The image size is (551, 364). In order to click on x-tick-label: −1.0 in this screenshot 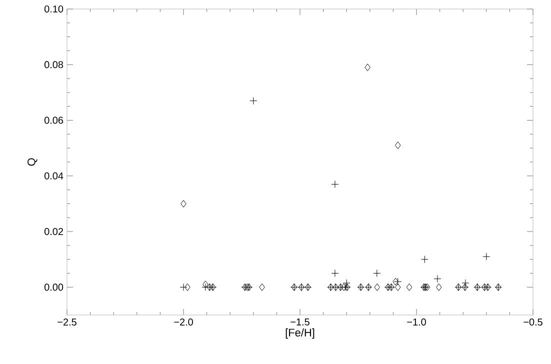, I will do `click(416, 322)`.